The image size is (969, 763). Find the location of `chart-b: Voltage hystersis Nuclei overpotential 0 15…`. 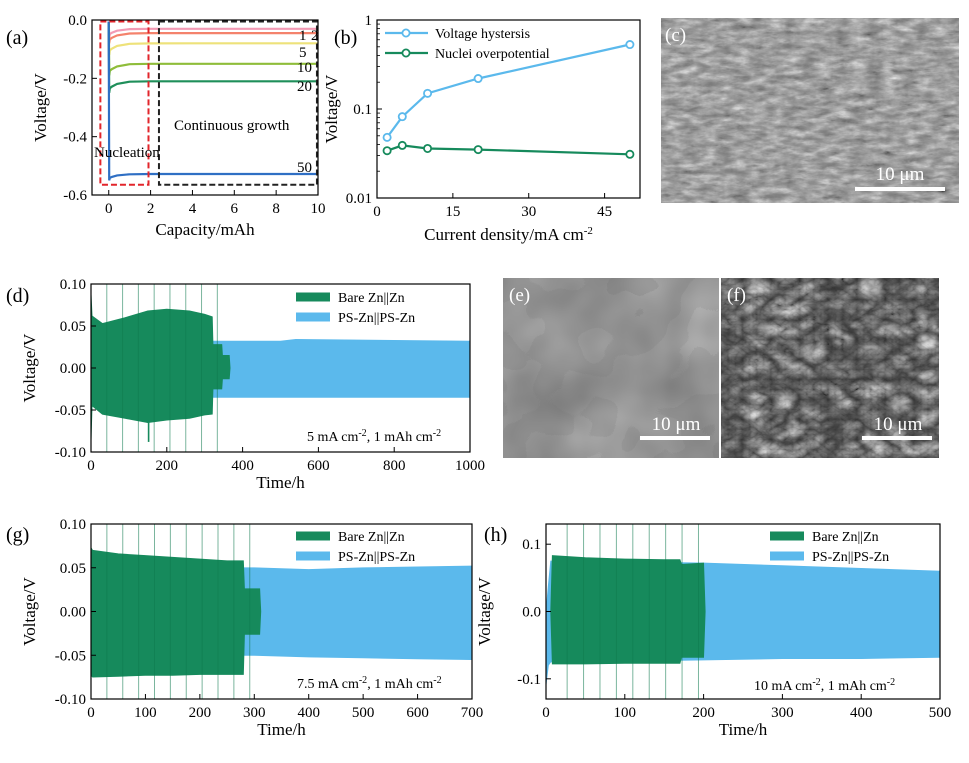

chart-b: Voltage hystersis Nuclei overpotential 0 15… is located at coordinates (481, 128).